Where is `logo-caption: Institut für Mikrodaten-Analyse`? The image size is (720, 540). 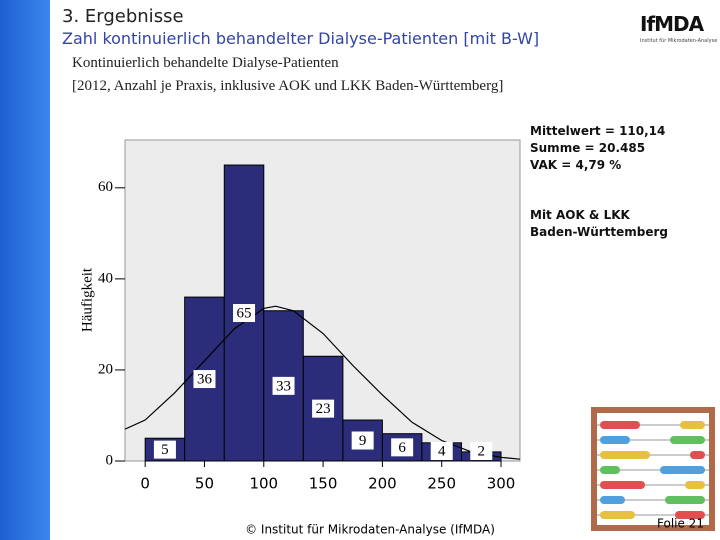 logo-caption: Institut für Mikrodaten-Analyse is located at coordinates (679, 41).